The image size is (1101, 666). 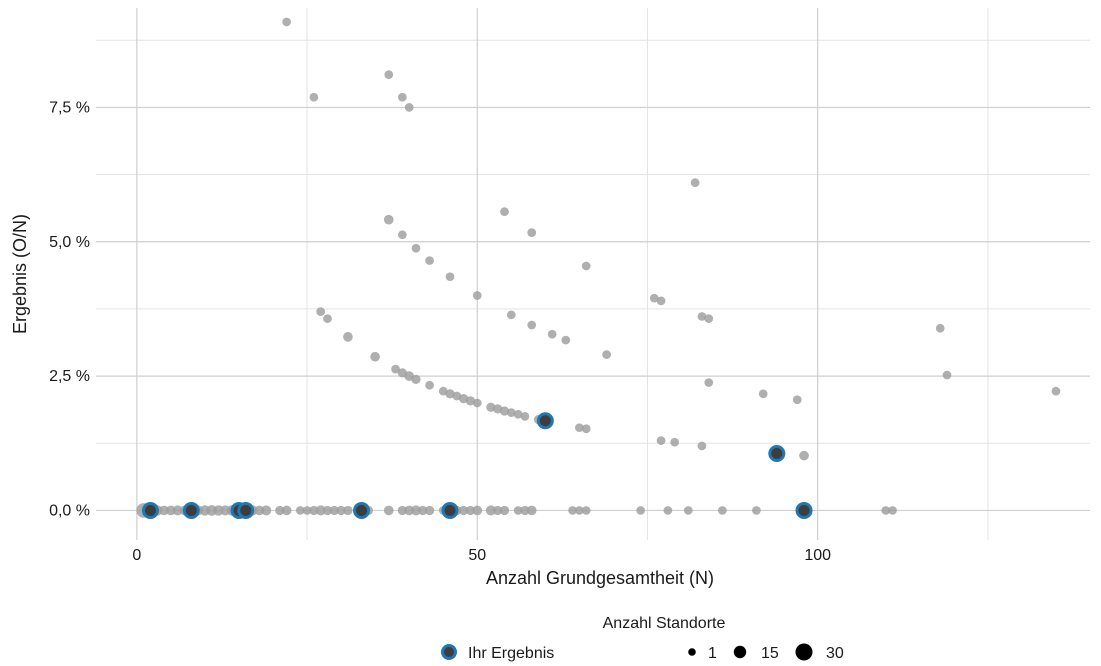 I want to click on y-tick-label: 7,5 %, so click(x=69, y=107).